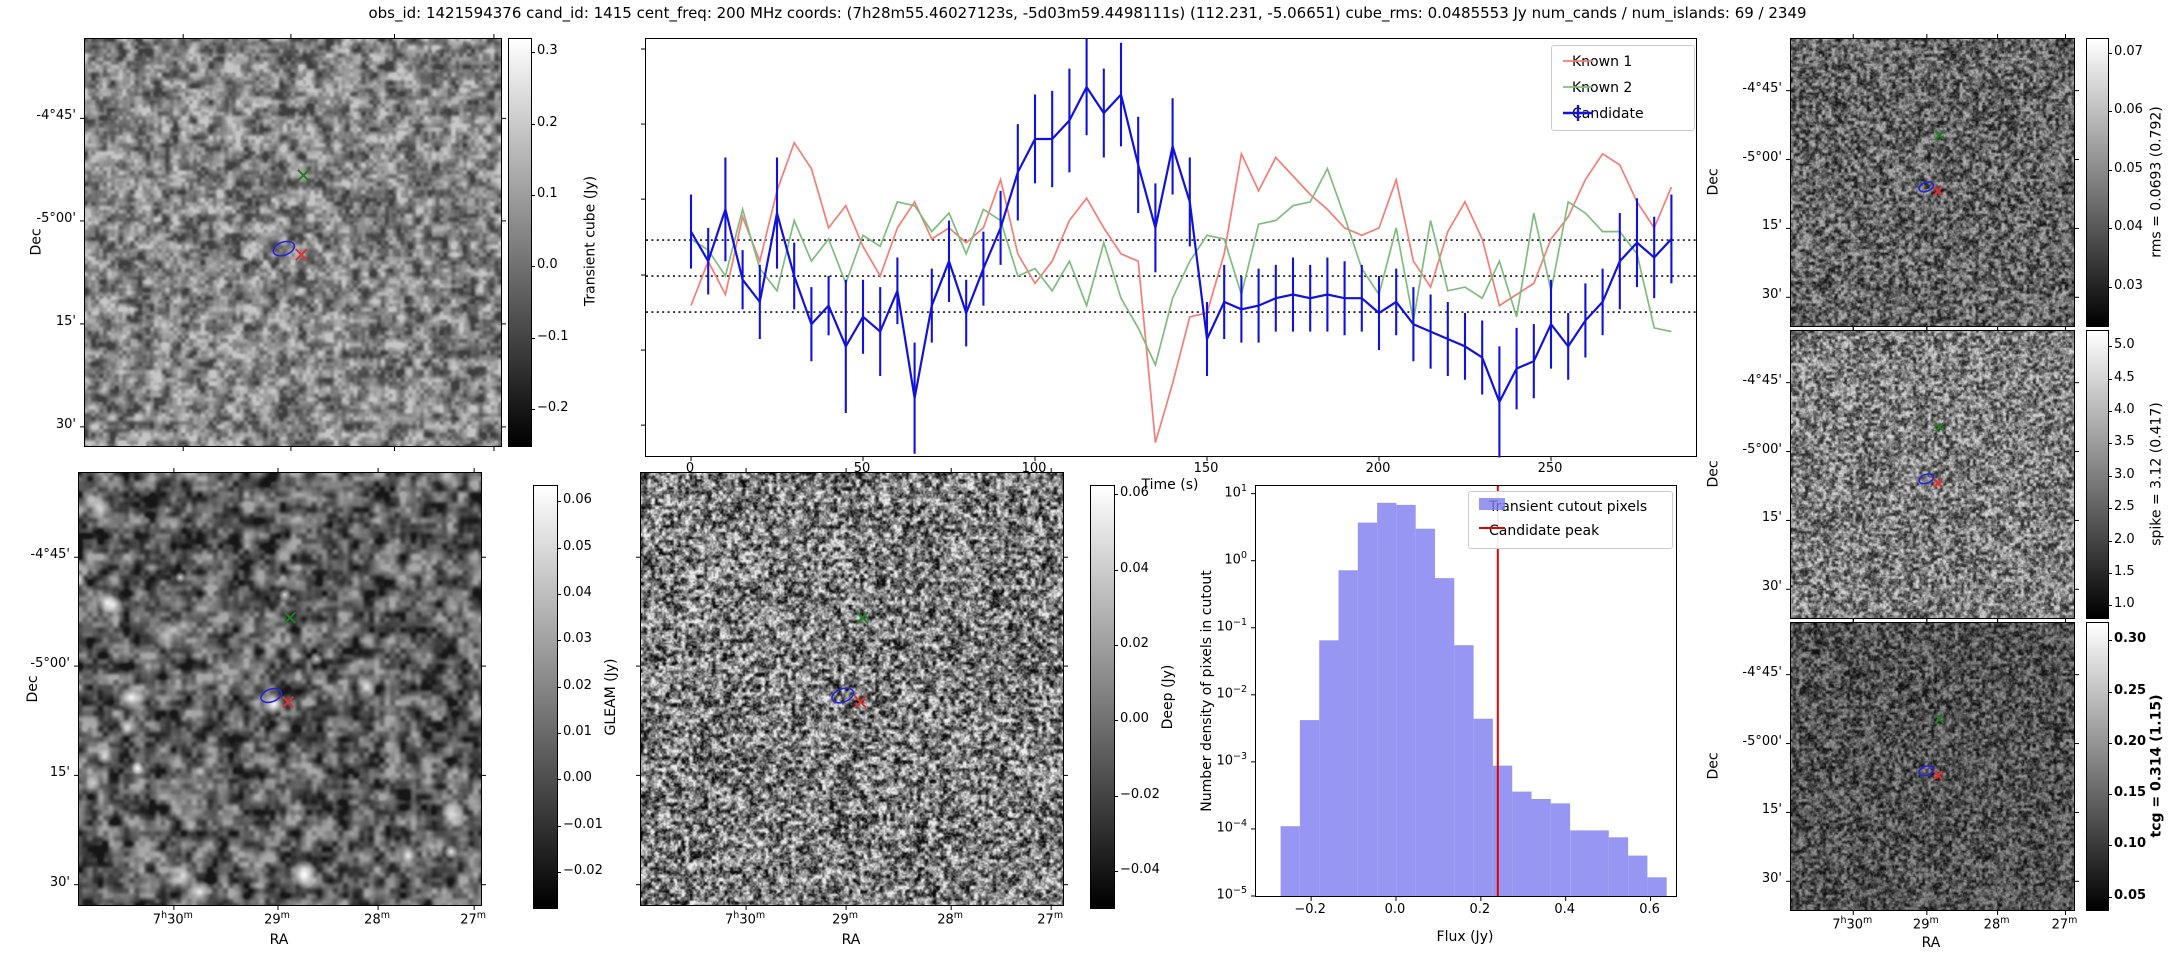 Image resolution: width=2175 pixels, height=960 pixels. I want to click on legend-label: Candidate peak, so click(1544, 531).